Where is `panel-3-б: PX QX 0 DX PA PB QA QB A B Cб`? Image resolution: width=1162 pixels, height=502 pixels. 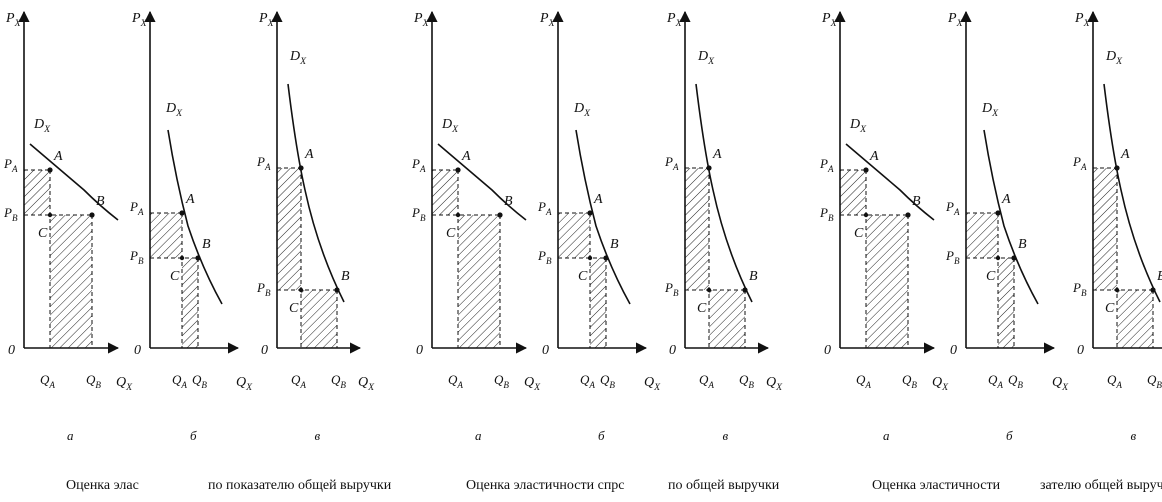 panel-3-б: PX QX 0 DX PA PB QA QB A B Cб is located at coordinates (1007, 226).